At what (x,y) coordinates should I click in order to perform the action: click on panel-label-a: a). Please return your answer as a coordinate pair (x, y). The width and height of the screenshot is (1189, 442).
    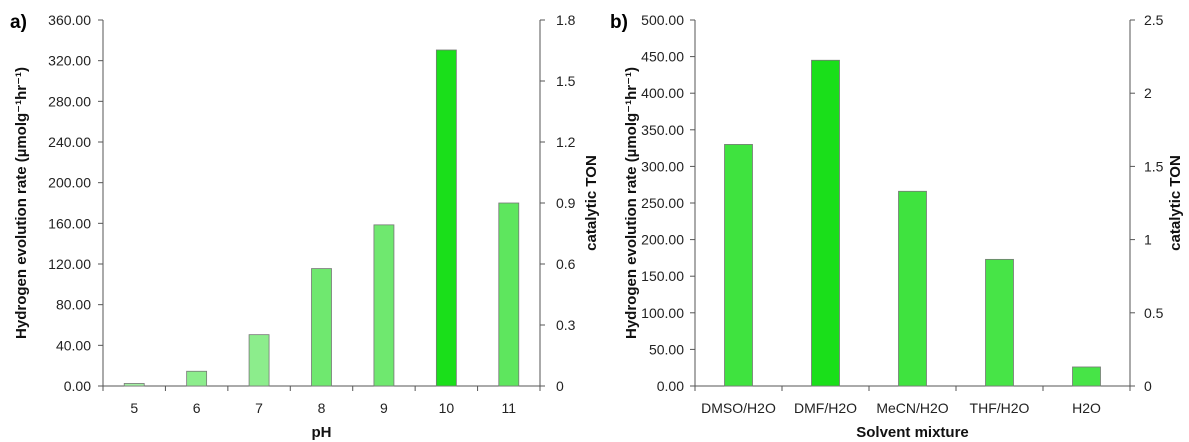
    Looking at the image, I should click on (18, 22).